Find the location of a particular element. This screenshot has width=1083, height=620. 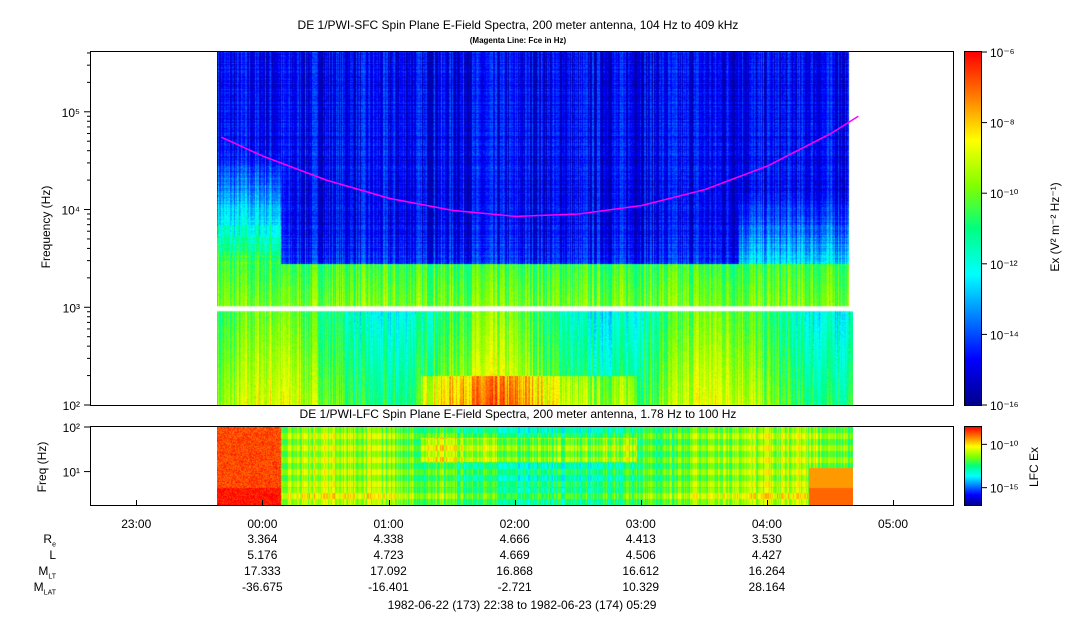

ephemeris-label-text: L is located at coordinates (52, 555).